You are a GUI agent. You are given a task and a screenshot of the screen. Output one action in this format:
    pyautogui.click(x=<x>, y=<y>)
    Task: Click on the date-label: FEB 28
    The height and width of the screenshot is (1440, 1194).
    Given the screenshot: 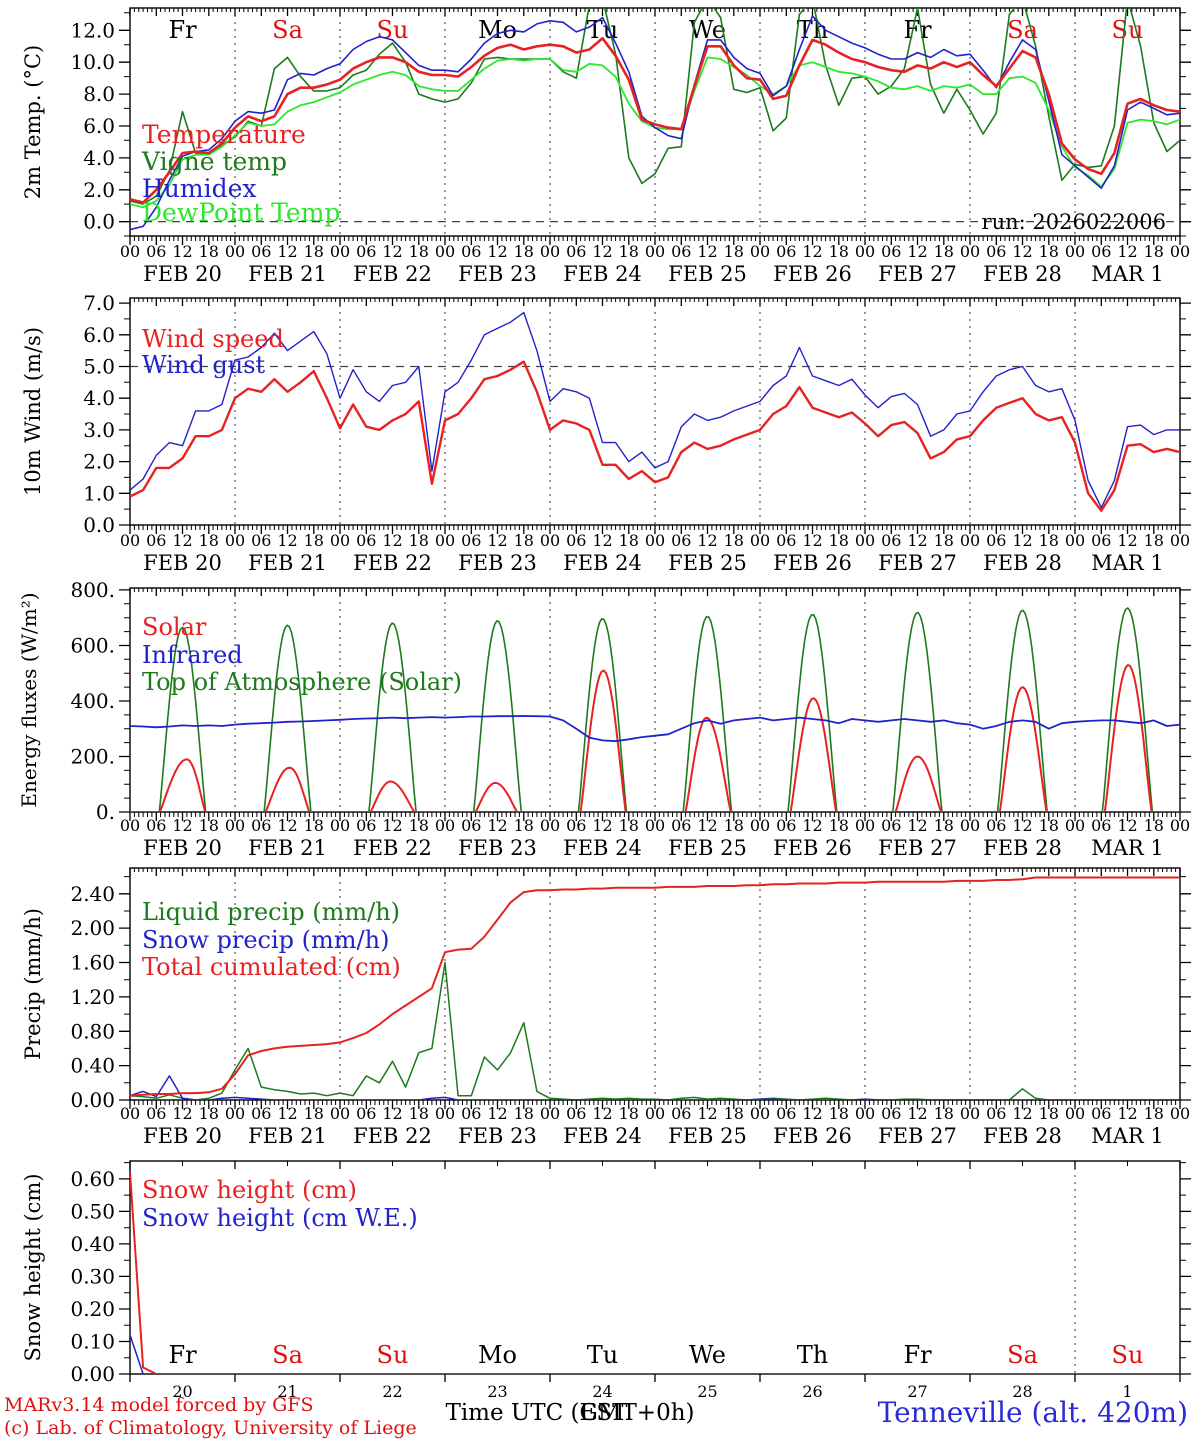 What is the action you would take?
    pyautogui.click(x=1022, y=1136)
    